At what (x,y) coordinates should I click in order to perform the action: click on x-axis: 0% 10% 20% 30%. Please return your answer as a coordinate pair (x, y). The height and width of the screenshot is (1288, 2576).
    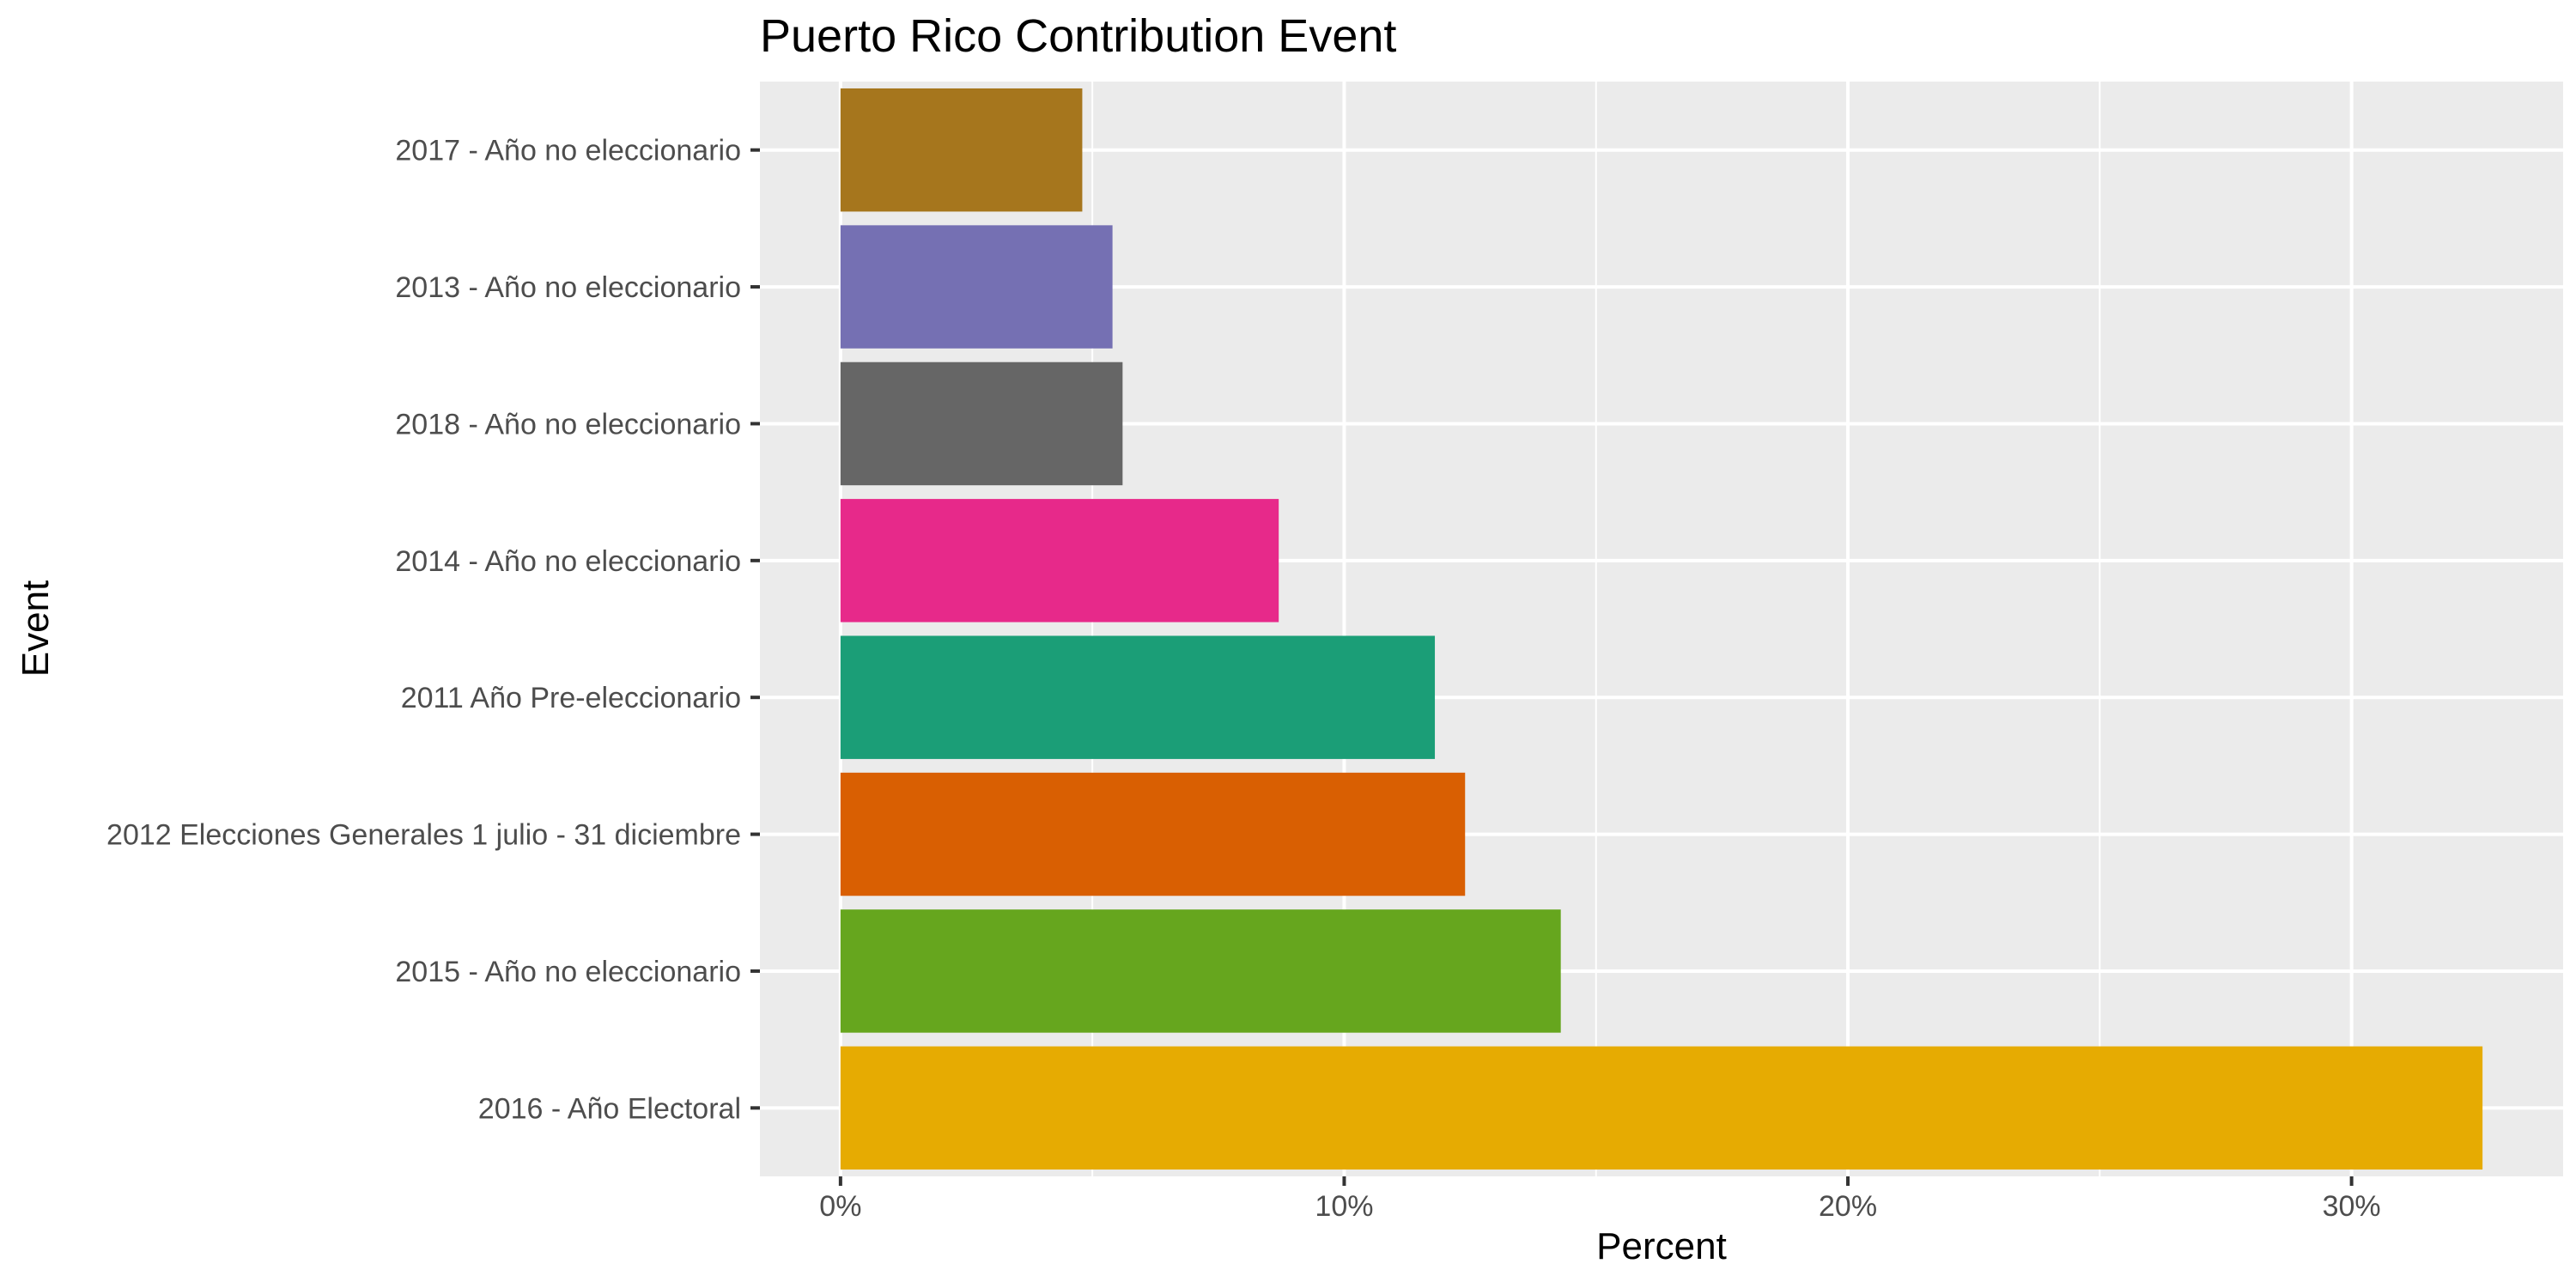
    Looking at the image, I should click on (1600, 1199).